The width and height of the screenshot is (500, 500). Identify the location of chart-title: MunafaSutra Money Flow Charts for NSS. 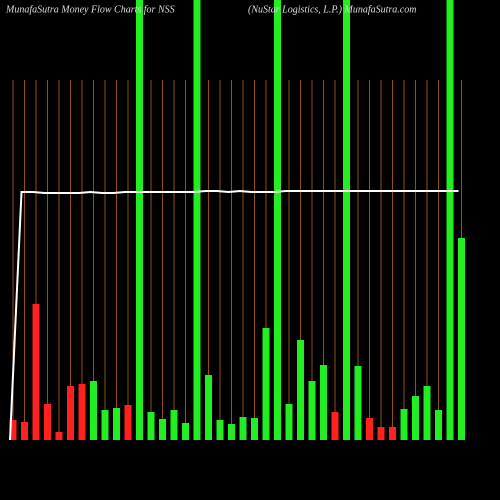
(90, 9).